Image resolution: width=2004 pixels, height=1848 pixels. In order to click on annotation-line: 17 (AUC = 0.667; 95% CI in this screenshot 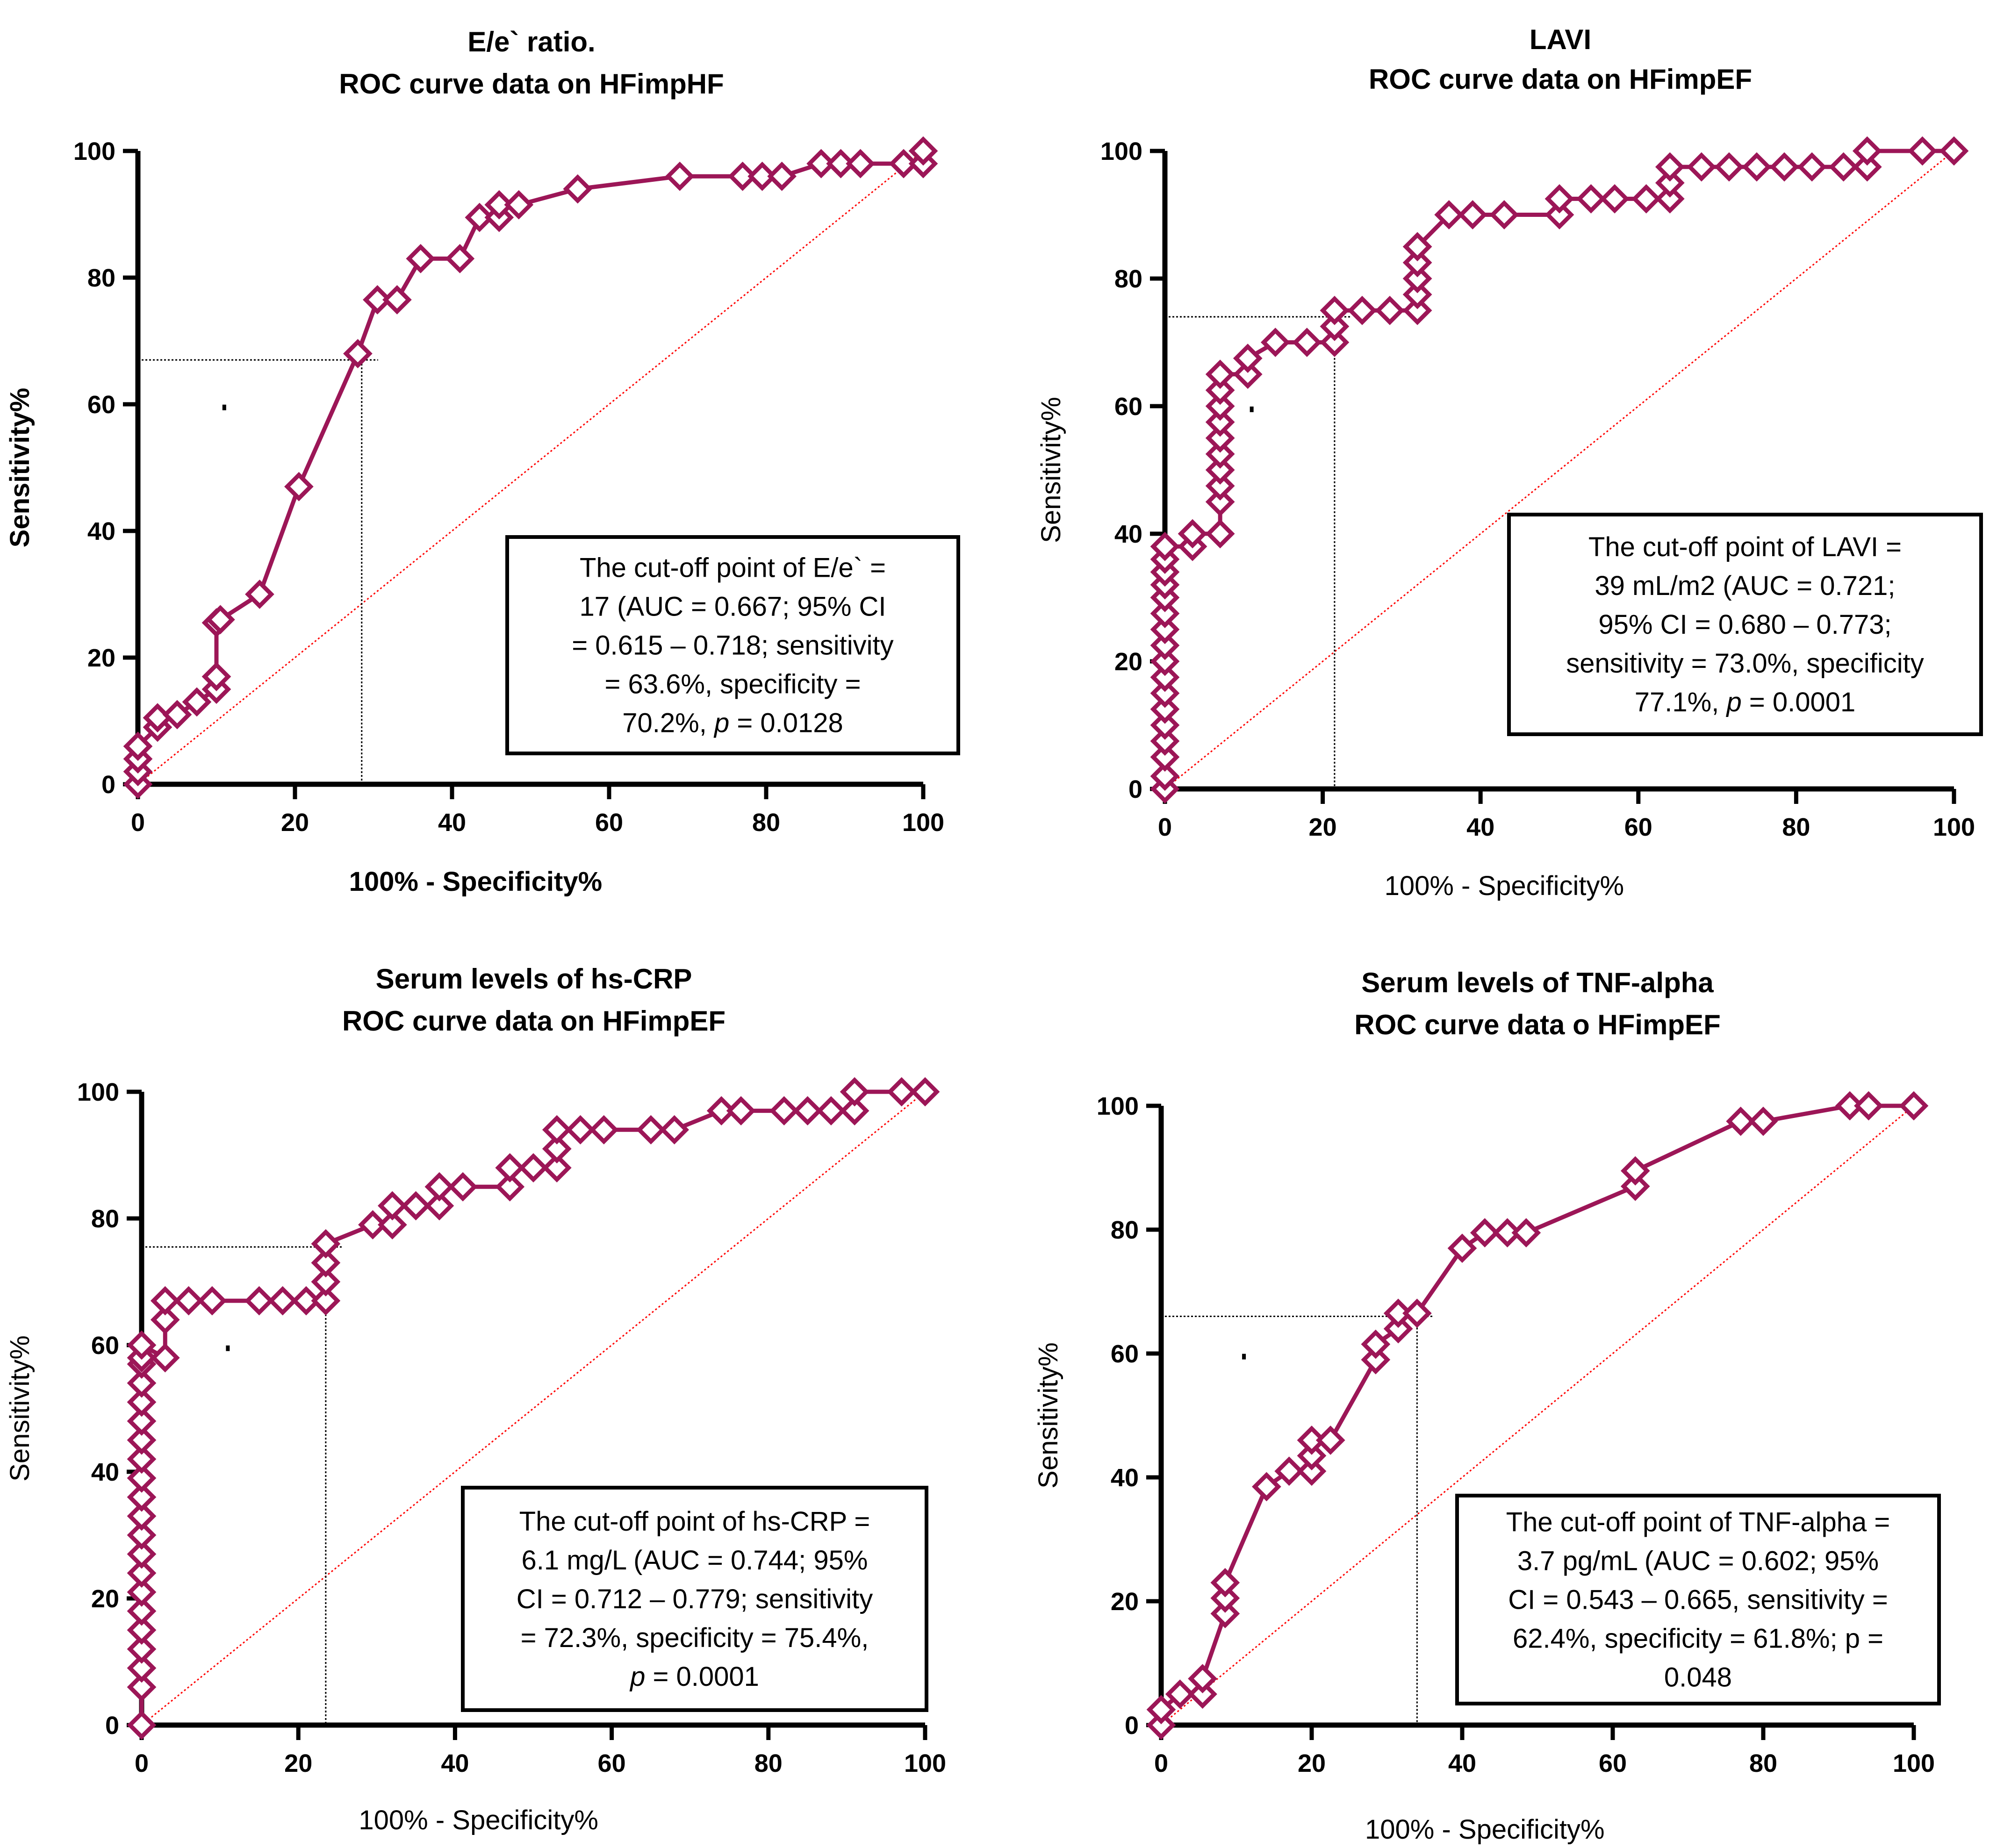, I will do `click(732, 607)`.